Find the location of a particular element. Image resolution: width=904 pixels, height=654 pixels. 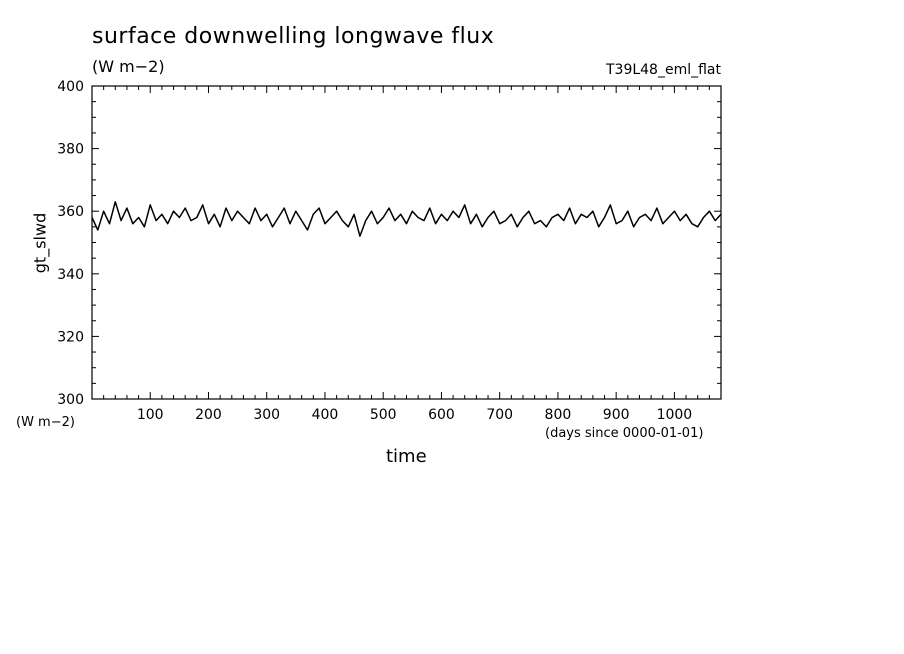

y-tick-label: 300 is located at coordinates (70, 400).